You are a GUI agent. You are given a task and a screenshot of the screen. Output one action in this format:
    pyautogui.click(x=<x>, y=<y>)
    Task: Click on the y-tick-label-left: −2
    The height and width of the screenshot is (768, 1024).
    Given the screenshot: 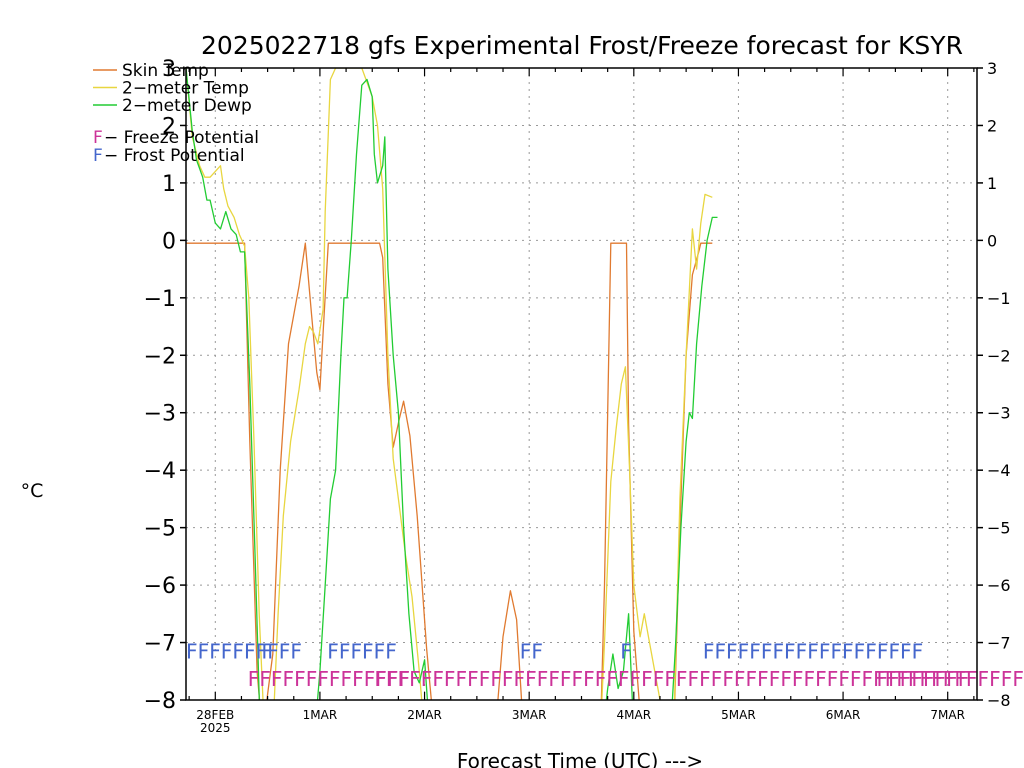 What is the action you would take?
    pyautogui.click(x=160, y=356)
    